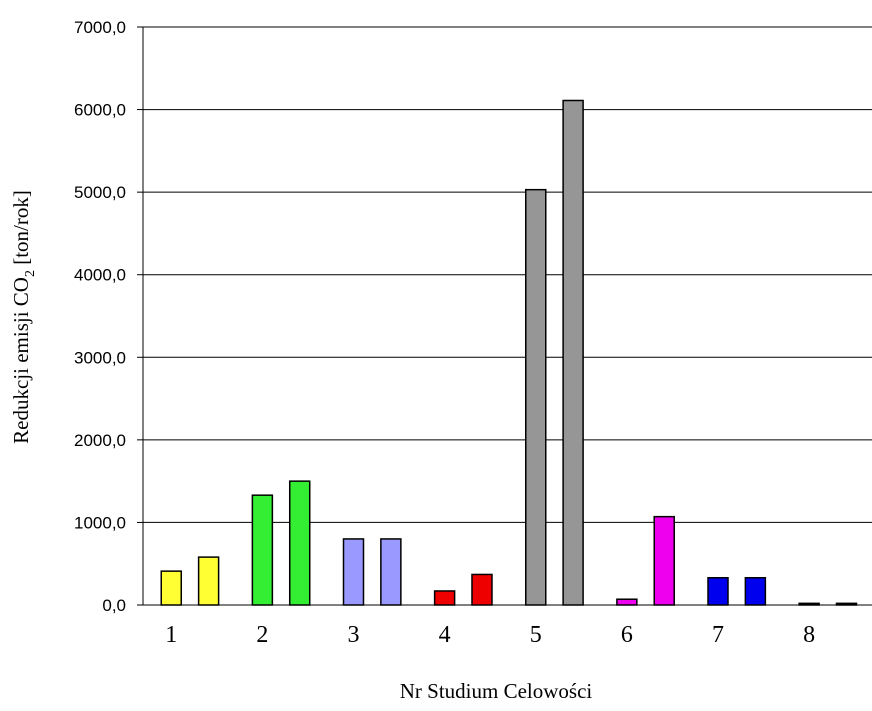 This screenshot has height=711, width=872. What do you see at coordinates (21, 360) in the screenshot?
I see `y-axis-title-prefix: Redukcji emisji CO` at bounding box center [21, 360].